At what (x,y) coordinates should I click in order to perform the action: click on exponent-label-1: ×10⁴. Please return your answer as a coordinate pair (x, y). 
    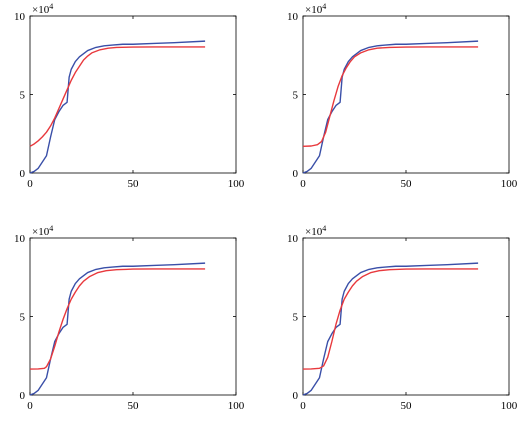
    Looking at the image, I should click on (42, 9).